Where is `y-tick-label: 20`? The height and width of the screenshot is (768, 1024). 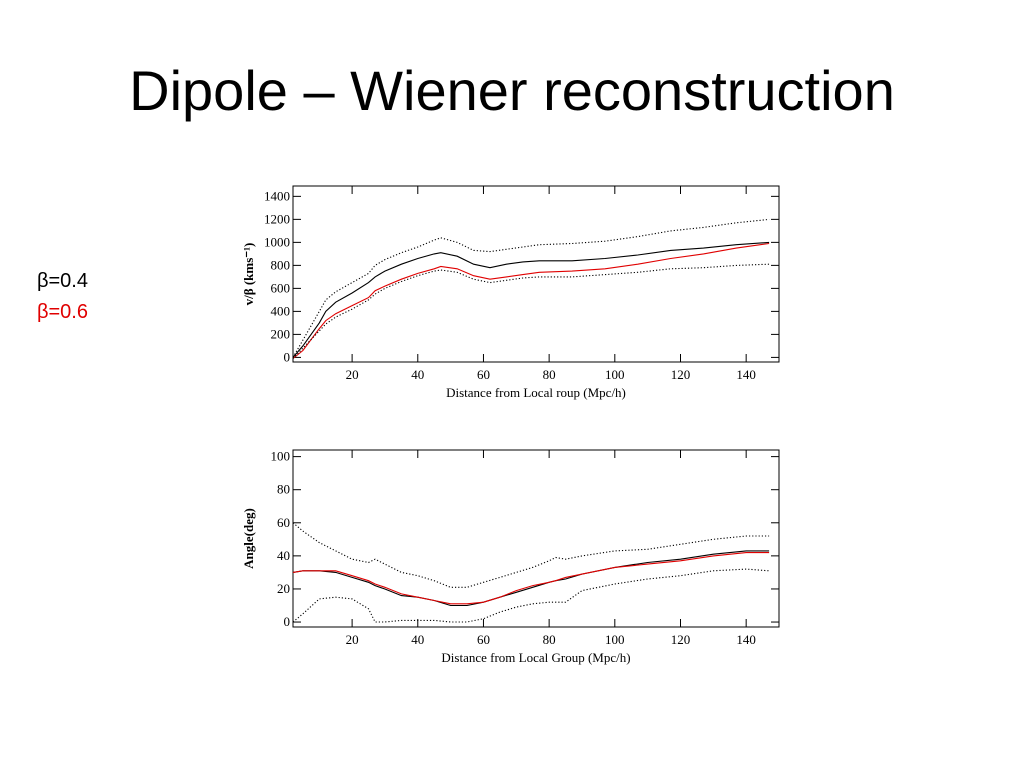 y-tick-label: 20 is located at coordinates (283, 588).